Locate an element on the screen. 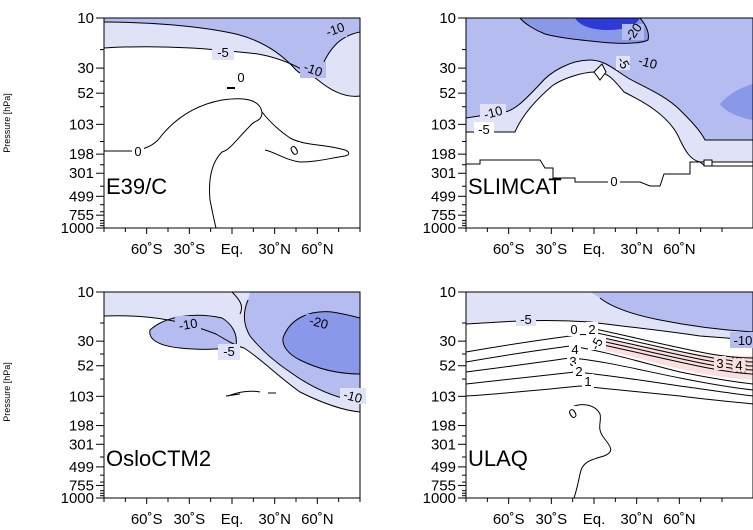 The height and width of the screenshot is (530, 753). oslo-line-m5-top is located at coordinates (237, 303).